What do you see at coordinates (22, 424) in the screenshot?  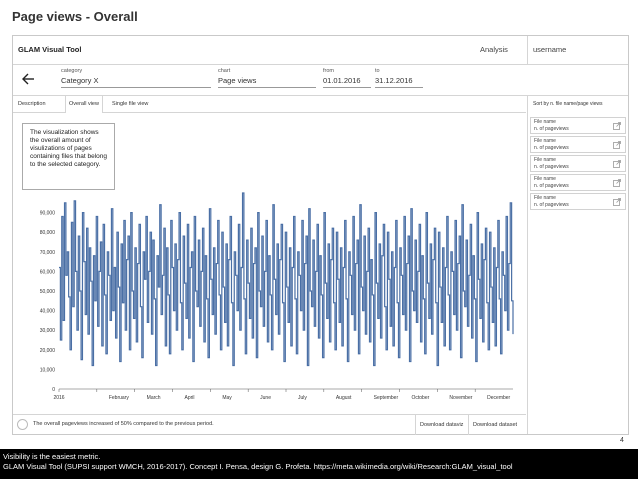 I see `info-circle-icon` at bounding box center [22, 424].